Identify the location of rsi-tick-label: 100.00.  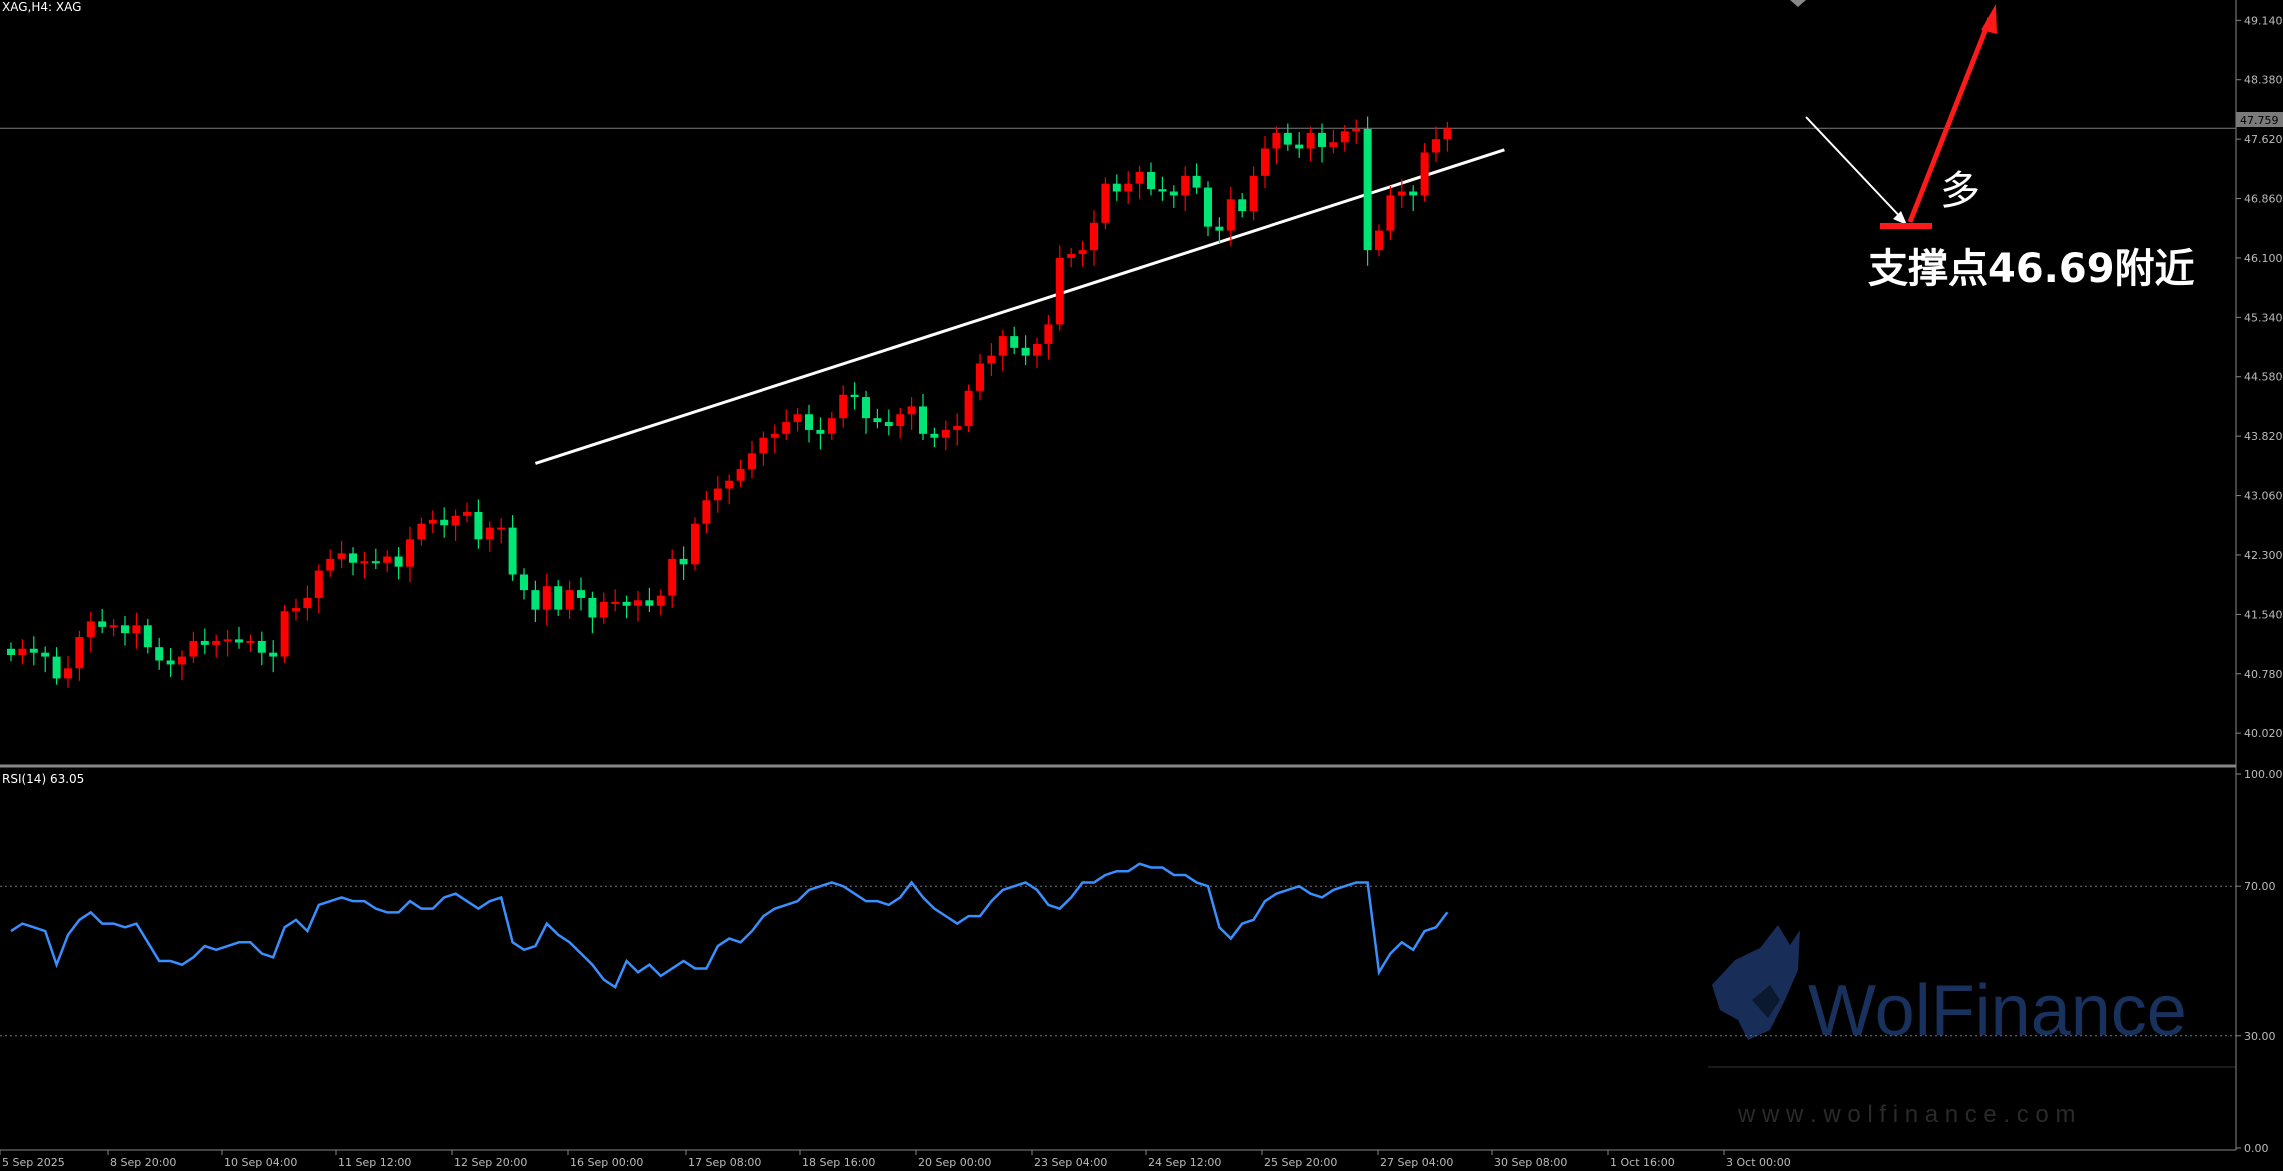
(2263, 774).